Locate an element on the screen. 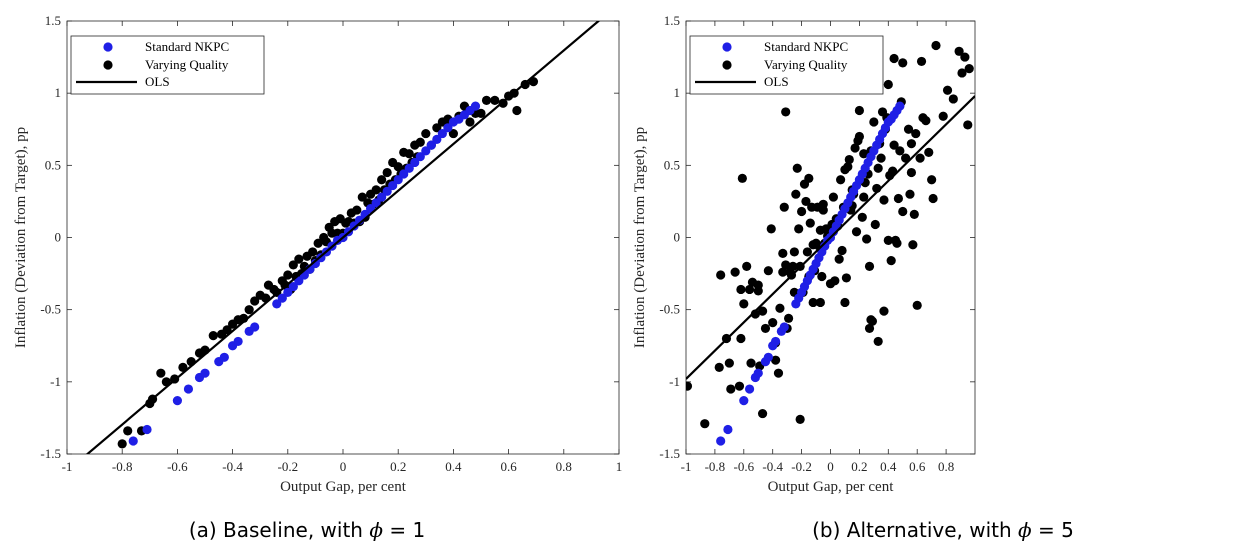 The height and width of the screenshot is (549, 1234). panel-caption: (b) Alternative, with ϕ = 5 is located at coordinates (943, 530).